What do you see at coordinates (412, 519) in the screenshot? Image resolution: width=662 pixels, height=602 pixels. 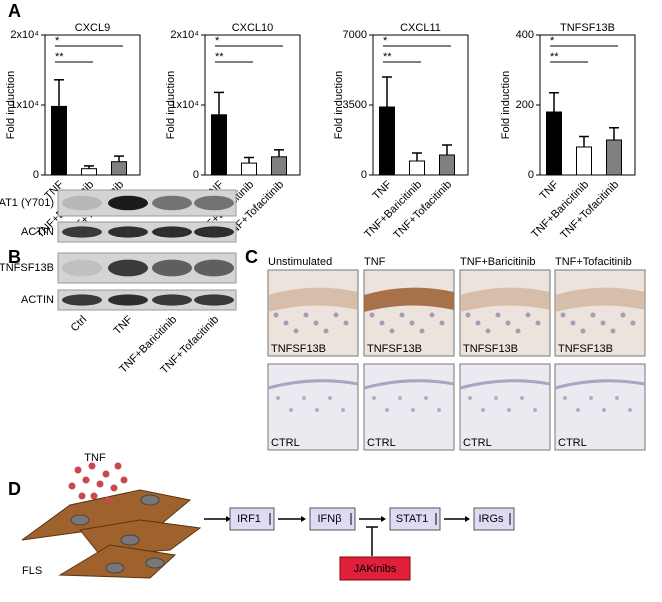 I see `node-label: STAT1` at bounding box center [412, 519].